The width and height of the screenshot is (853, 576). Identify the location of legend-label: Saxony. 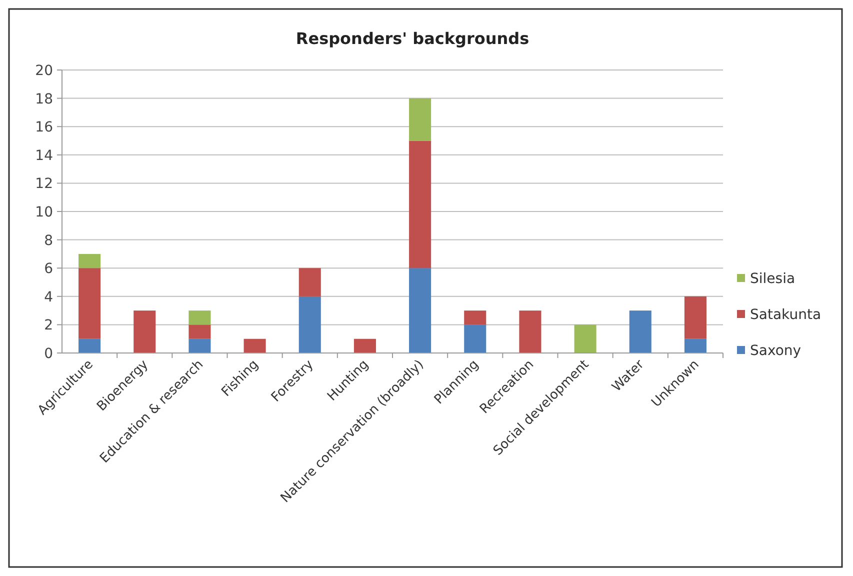
(776, 351).